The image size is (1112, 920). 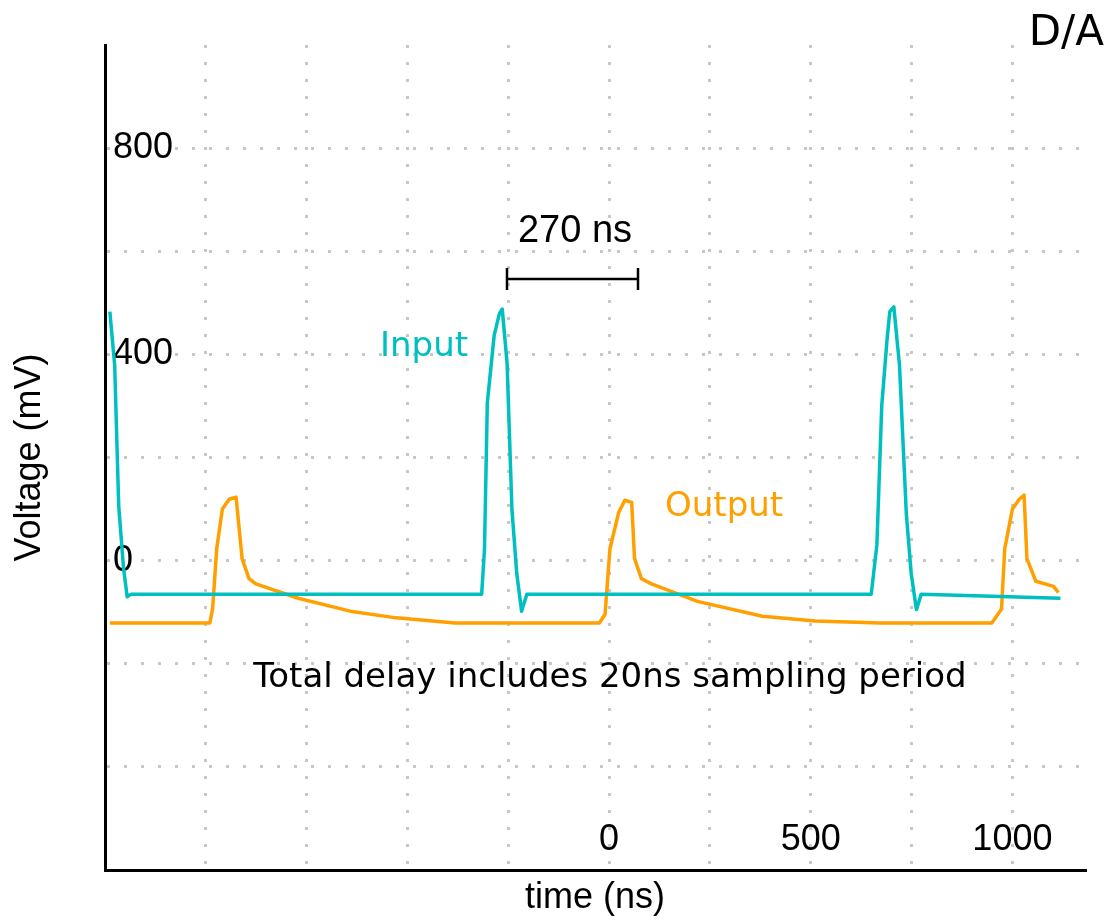 I want to click on annotation: 270 ns, so click(x=575, y=229).